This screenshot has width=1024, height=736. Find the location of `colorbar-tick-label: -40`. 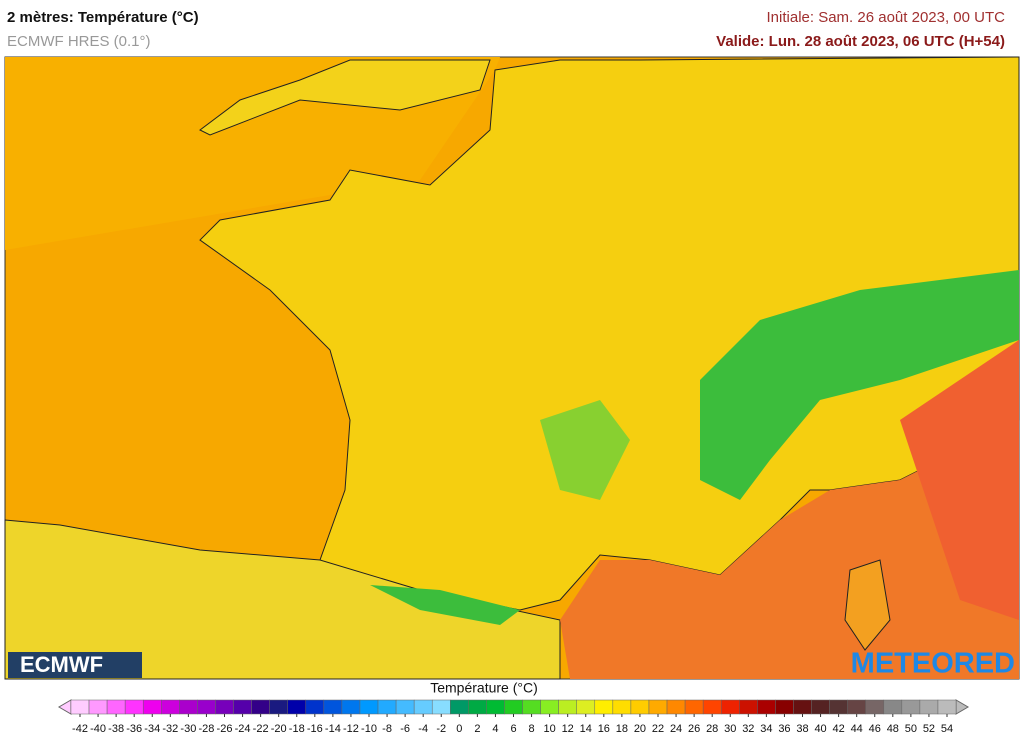

colorbar-tick-label: -40 is located at coordinates (98, 729).